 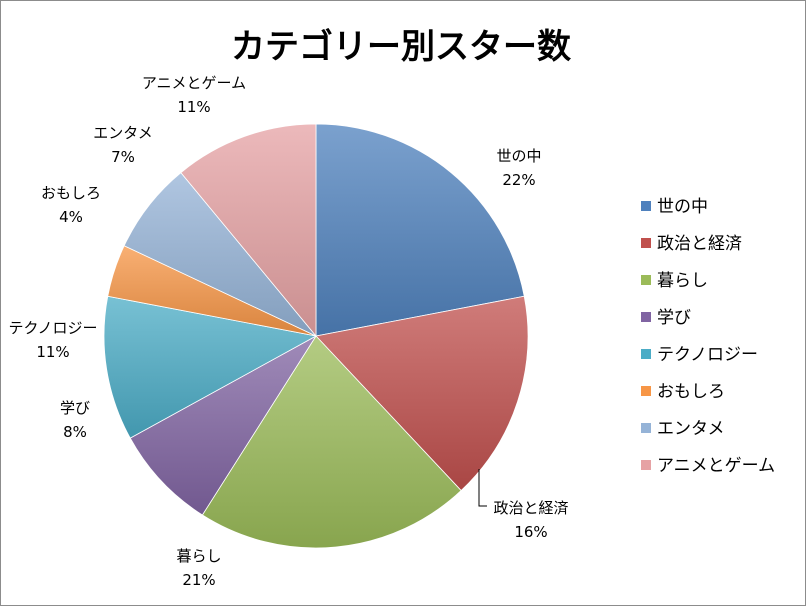 I want to click on data-label-name: おもしろ, so click(x=71, y=193).